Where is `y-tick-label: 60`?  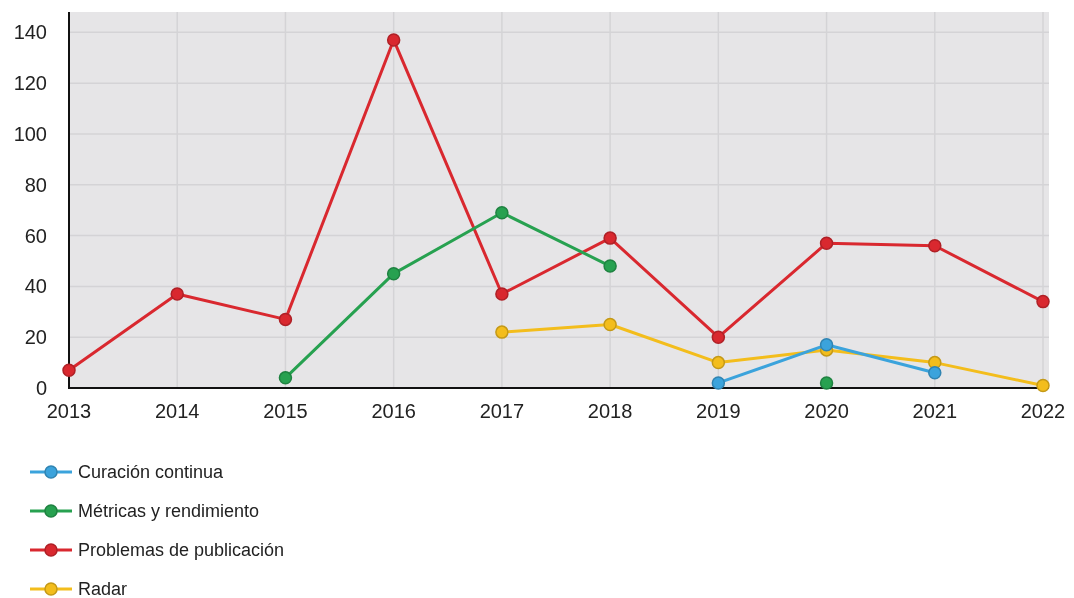
y-tick-label: 60 is located at coordinates (35, 235).